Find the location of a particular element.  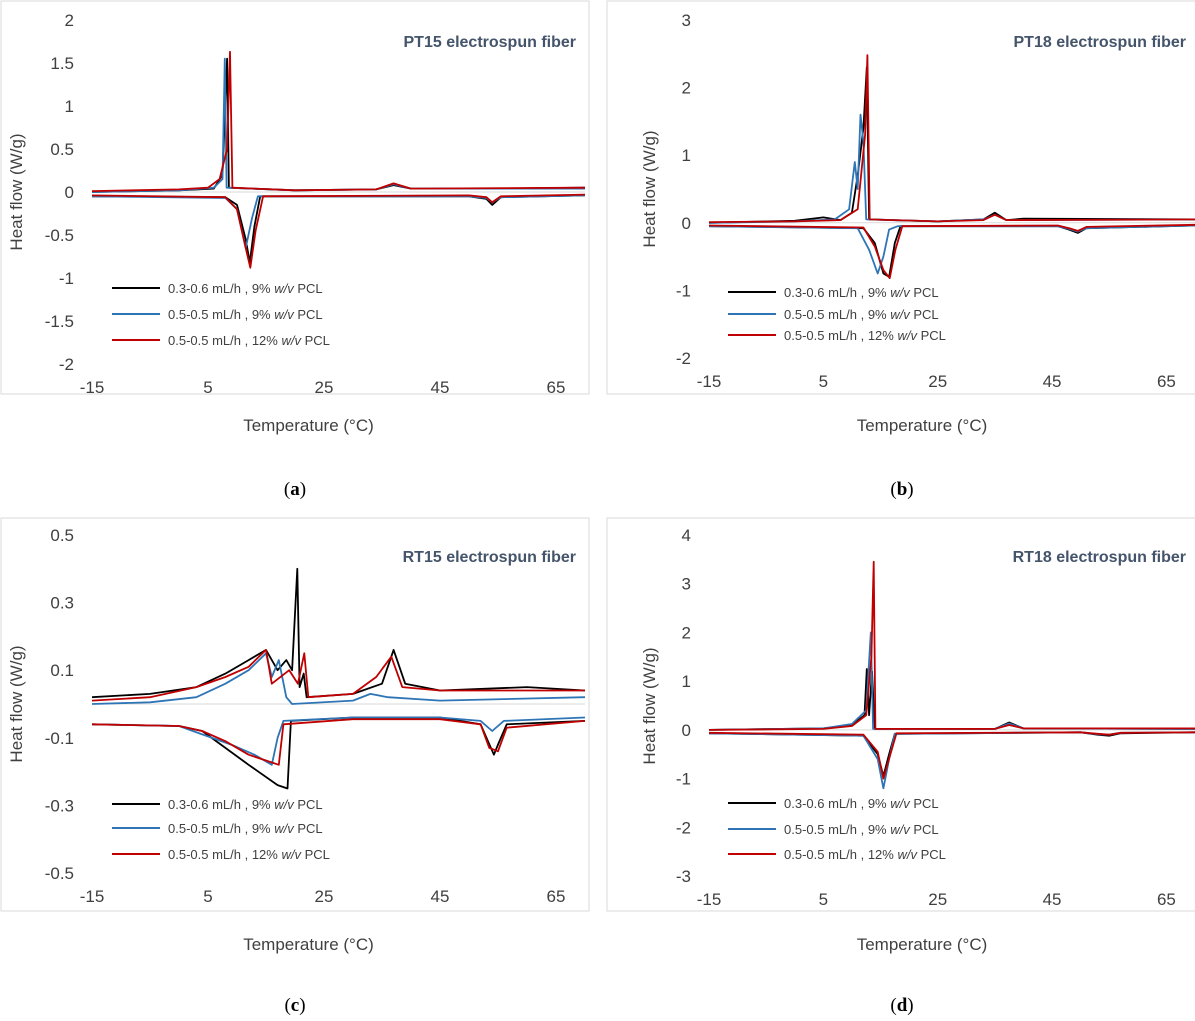

panel-caption: (c) is located at coordinates (294, 1005).